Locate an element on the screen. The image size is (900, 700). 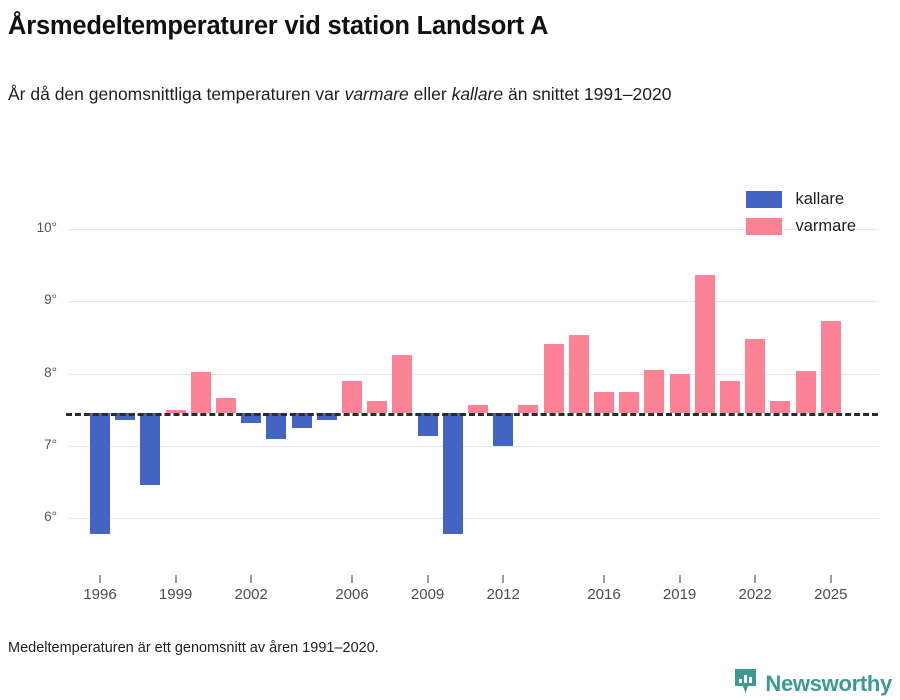
brand-name: Newsworthy is located at coordinates (828, 683).